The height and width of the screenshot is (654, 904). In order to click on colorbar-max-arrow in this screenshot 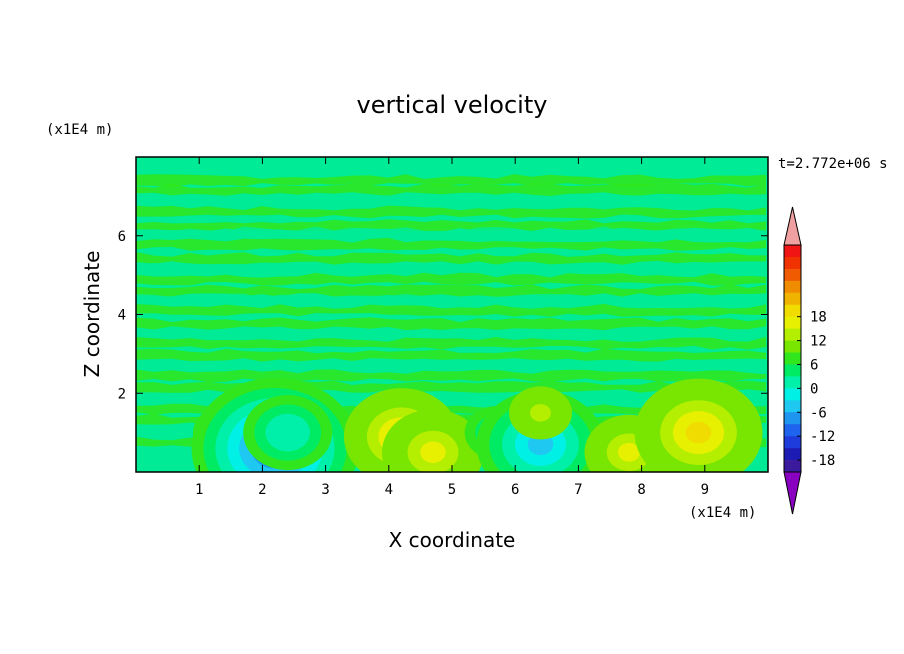, I will do `click(792, 226)`.